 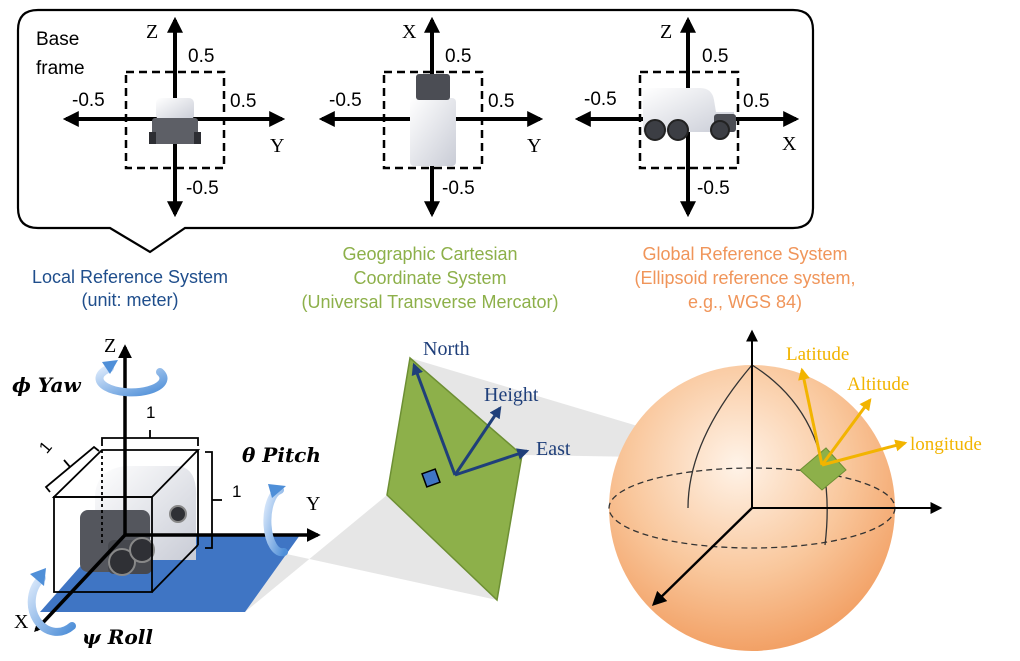 What do you see at coordinates (846, 432) in the screenshot?
I see `altitude-arrow` at bounding box center [846, 432].